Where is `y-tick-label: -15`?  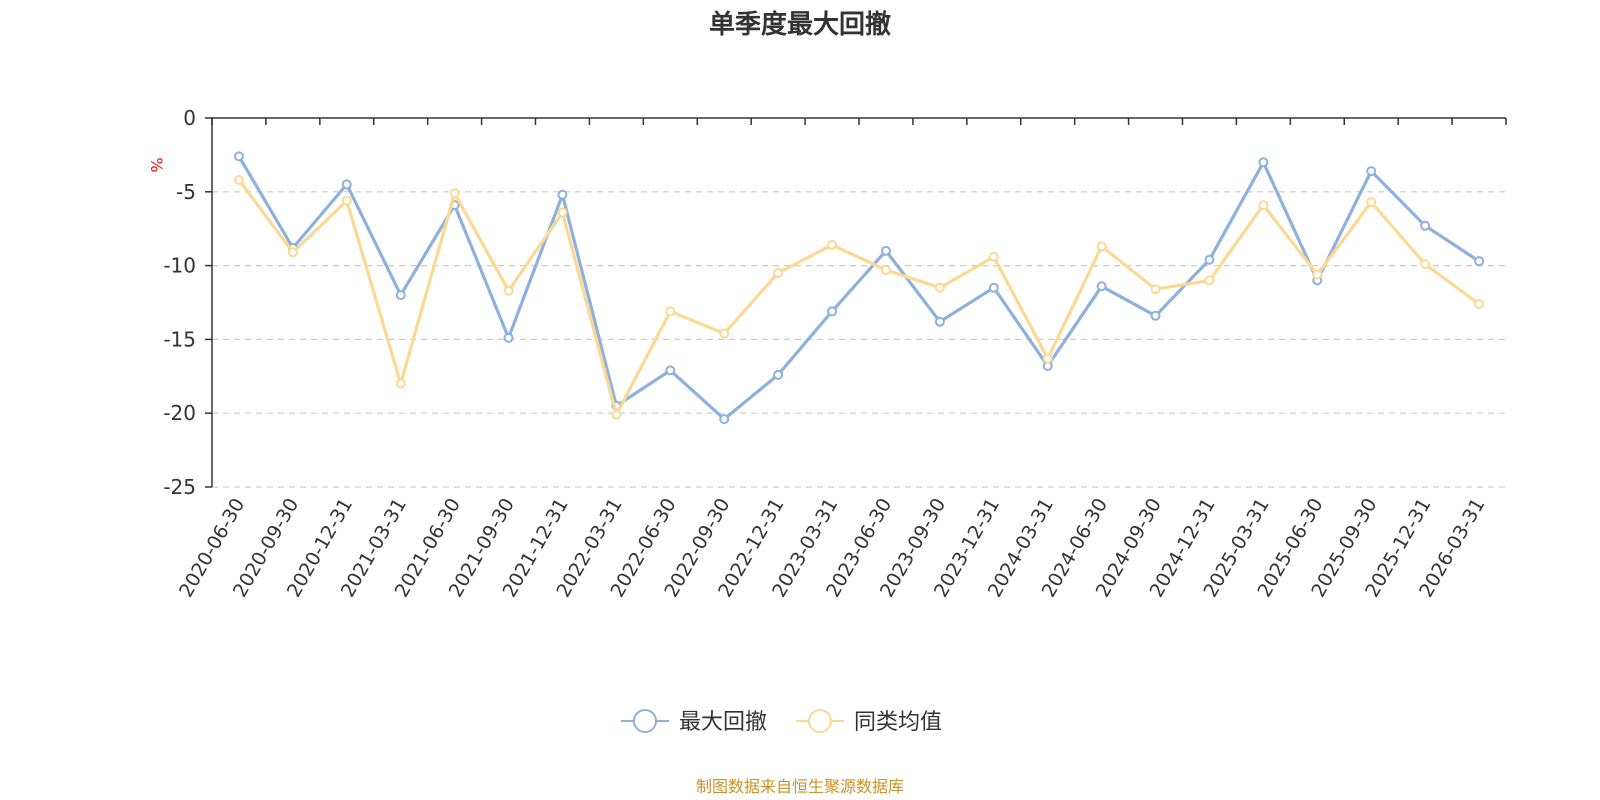
y-tick-label: -15 is located at coordinates (179, 339).